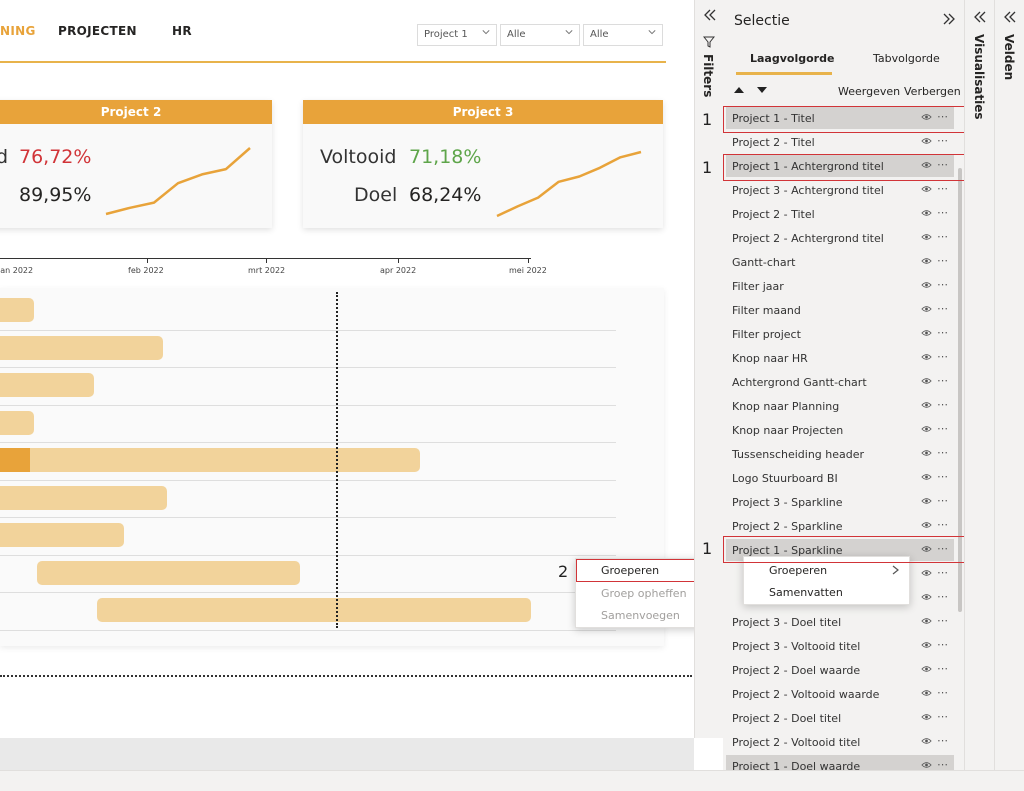 This screenshot has width=1024, height=791. I want to click on layer-list-item: Project 2 - Voltooid titel ⋯, so click(840, 742).